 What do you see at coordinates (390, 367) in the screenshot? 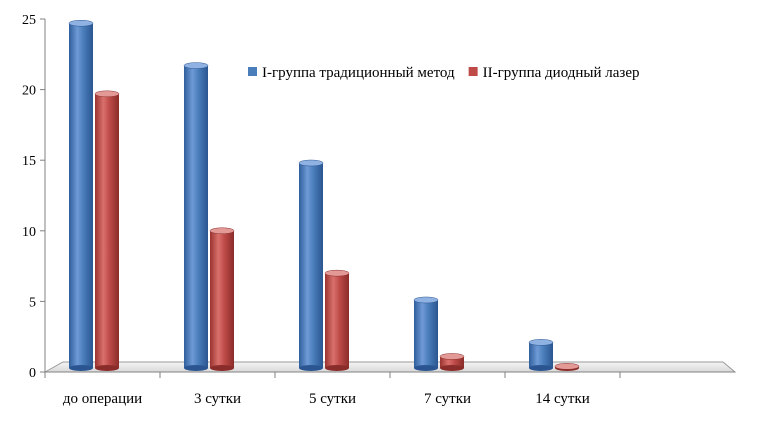
I see `floor-plane` at bounding box center [390, 367].